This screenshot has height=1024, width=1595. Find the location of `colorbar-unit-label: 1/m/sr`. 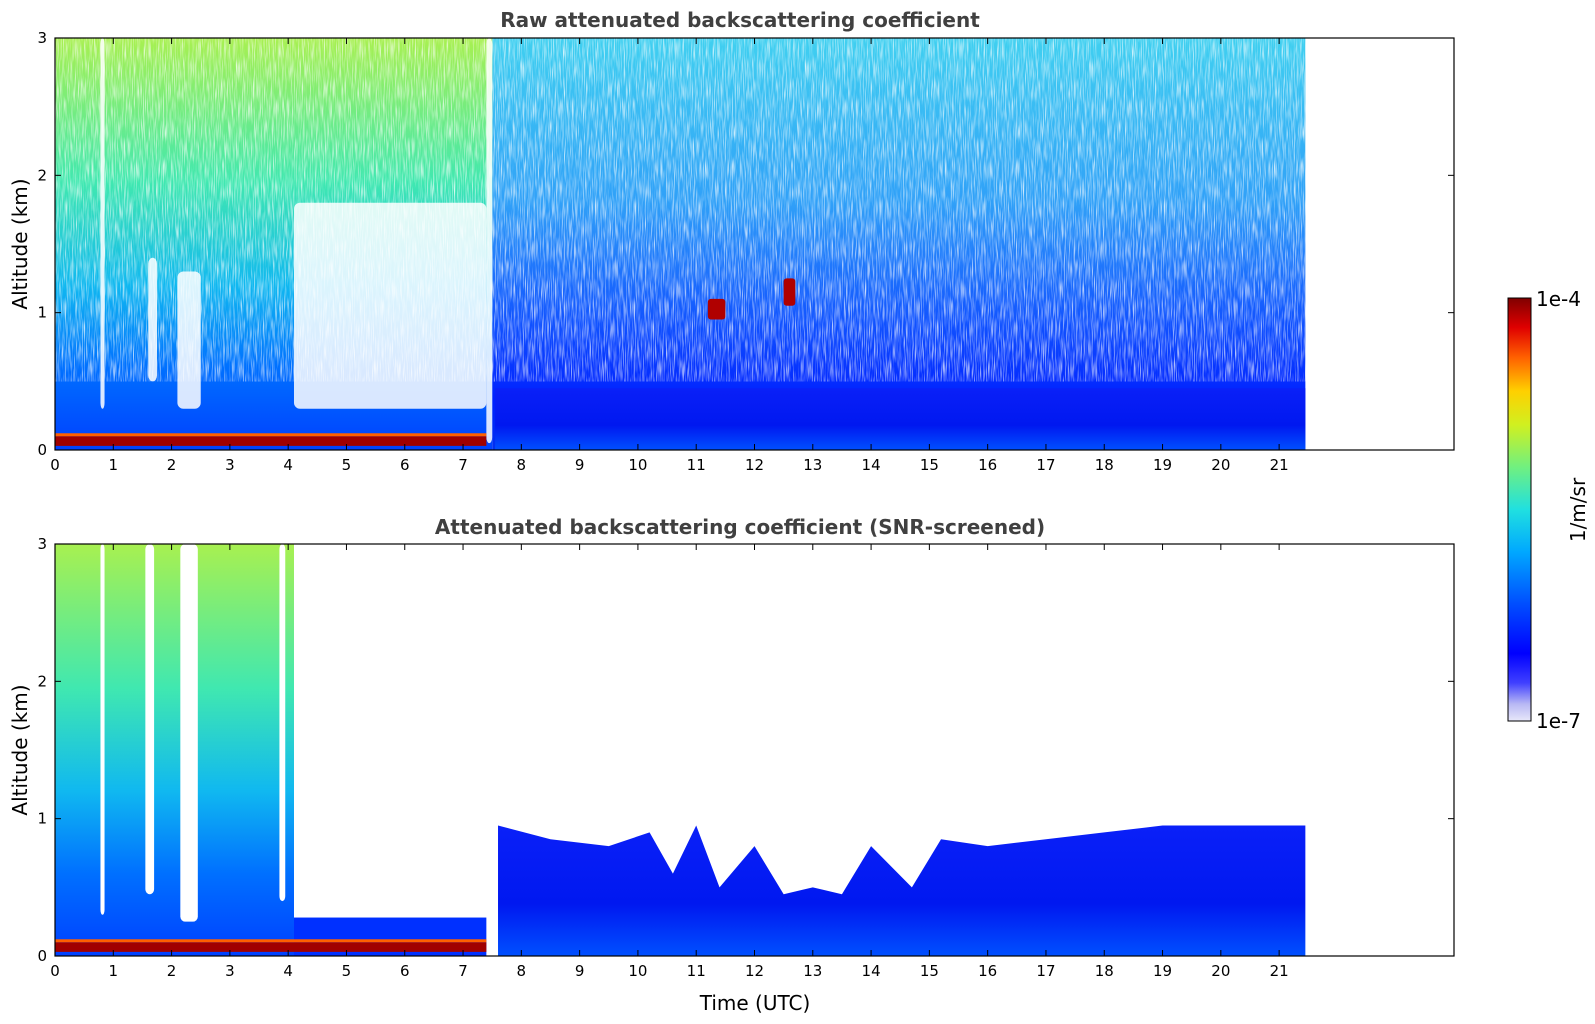

colorbar-unit-label: 1/m/sr is located at coordinates (1578, 509).